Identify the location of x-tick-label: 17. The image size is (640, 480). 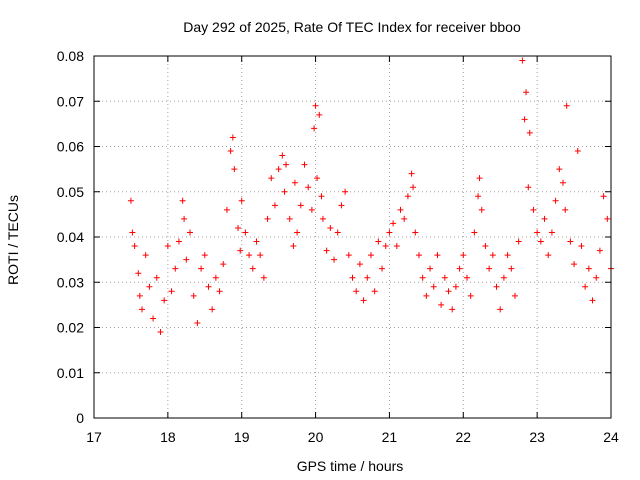
(94, 437).